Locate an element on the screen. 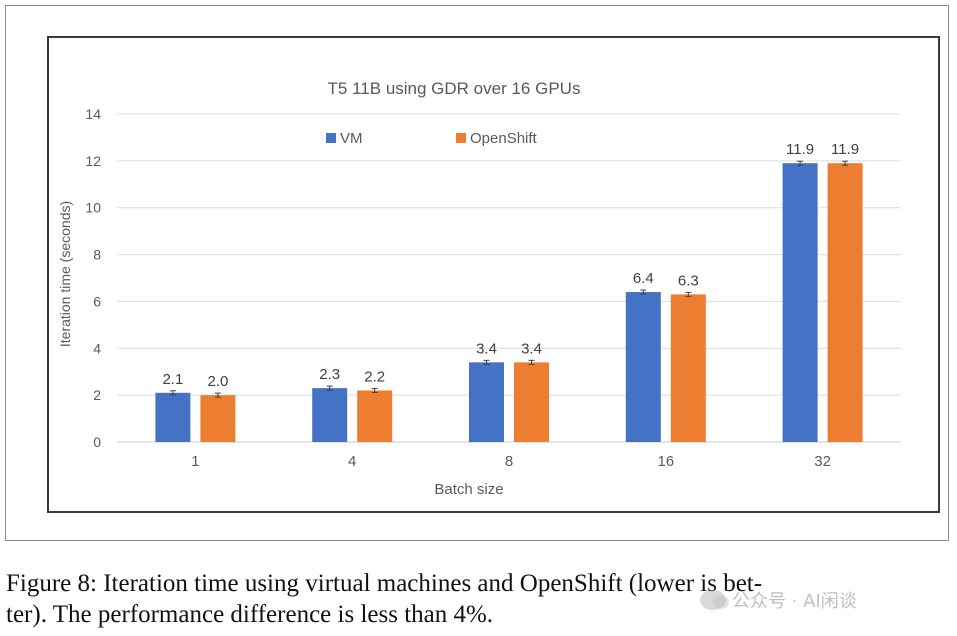 Image resolution: width=957 pixels, height=636 pixels. watermark-text: 公众号 · AI闲谈 is located at coordinates (794, 601).